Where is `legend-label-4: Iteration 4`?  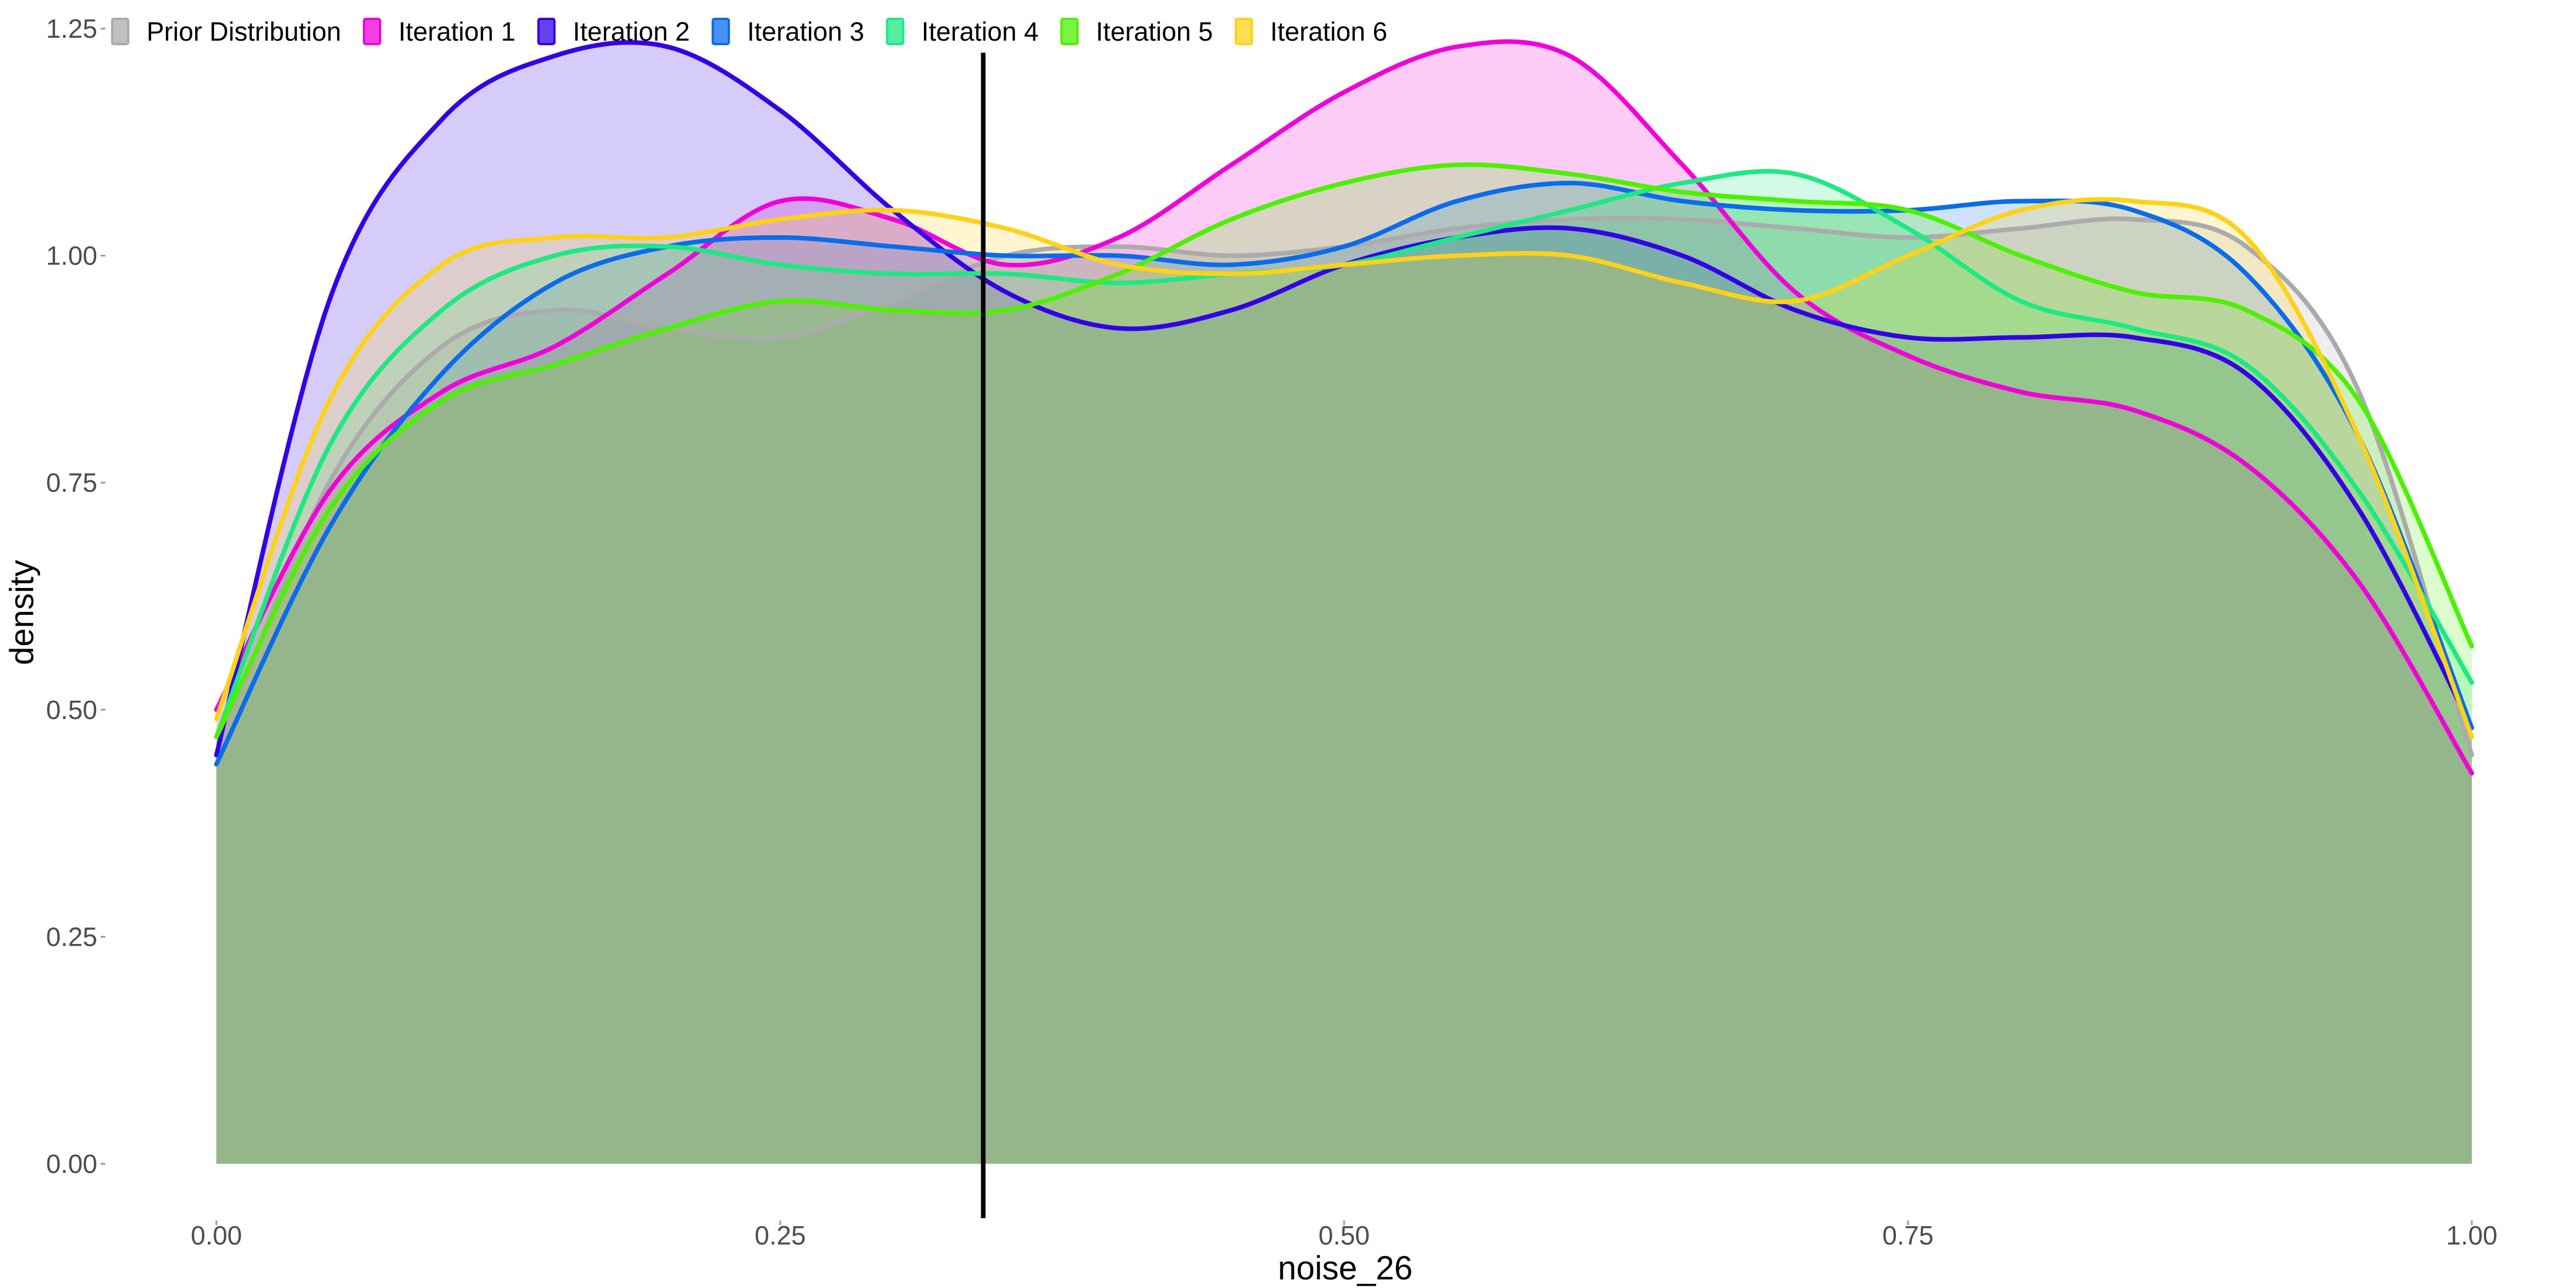
legend-label-4: Iteration 4 is located at coordinates (980, 31).